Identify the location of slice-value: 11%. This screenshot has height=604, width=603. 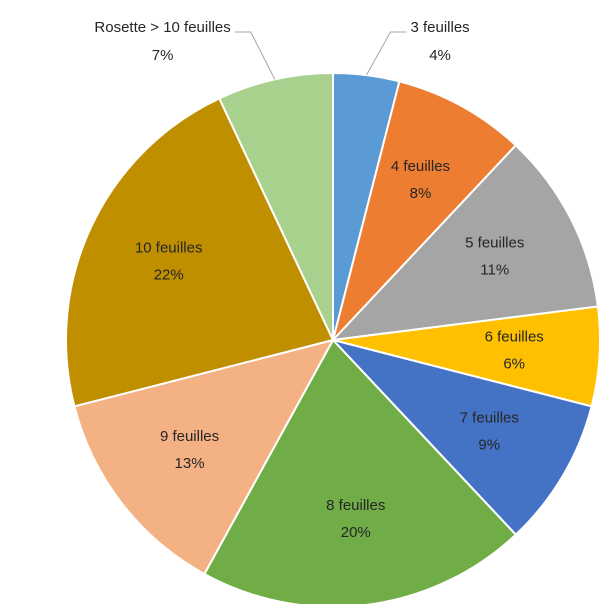
(494, 270).